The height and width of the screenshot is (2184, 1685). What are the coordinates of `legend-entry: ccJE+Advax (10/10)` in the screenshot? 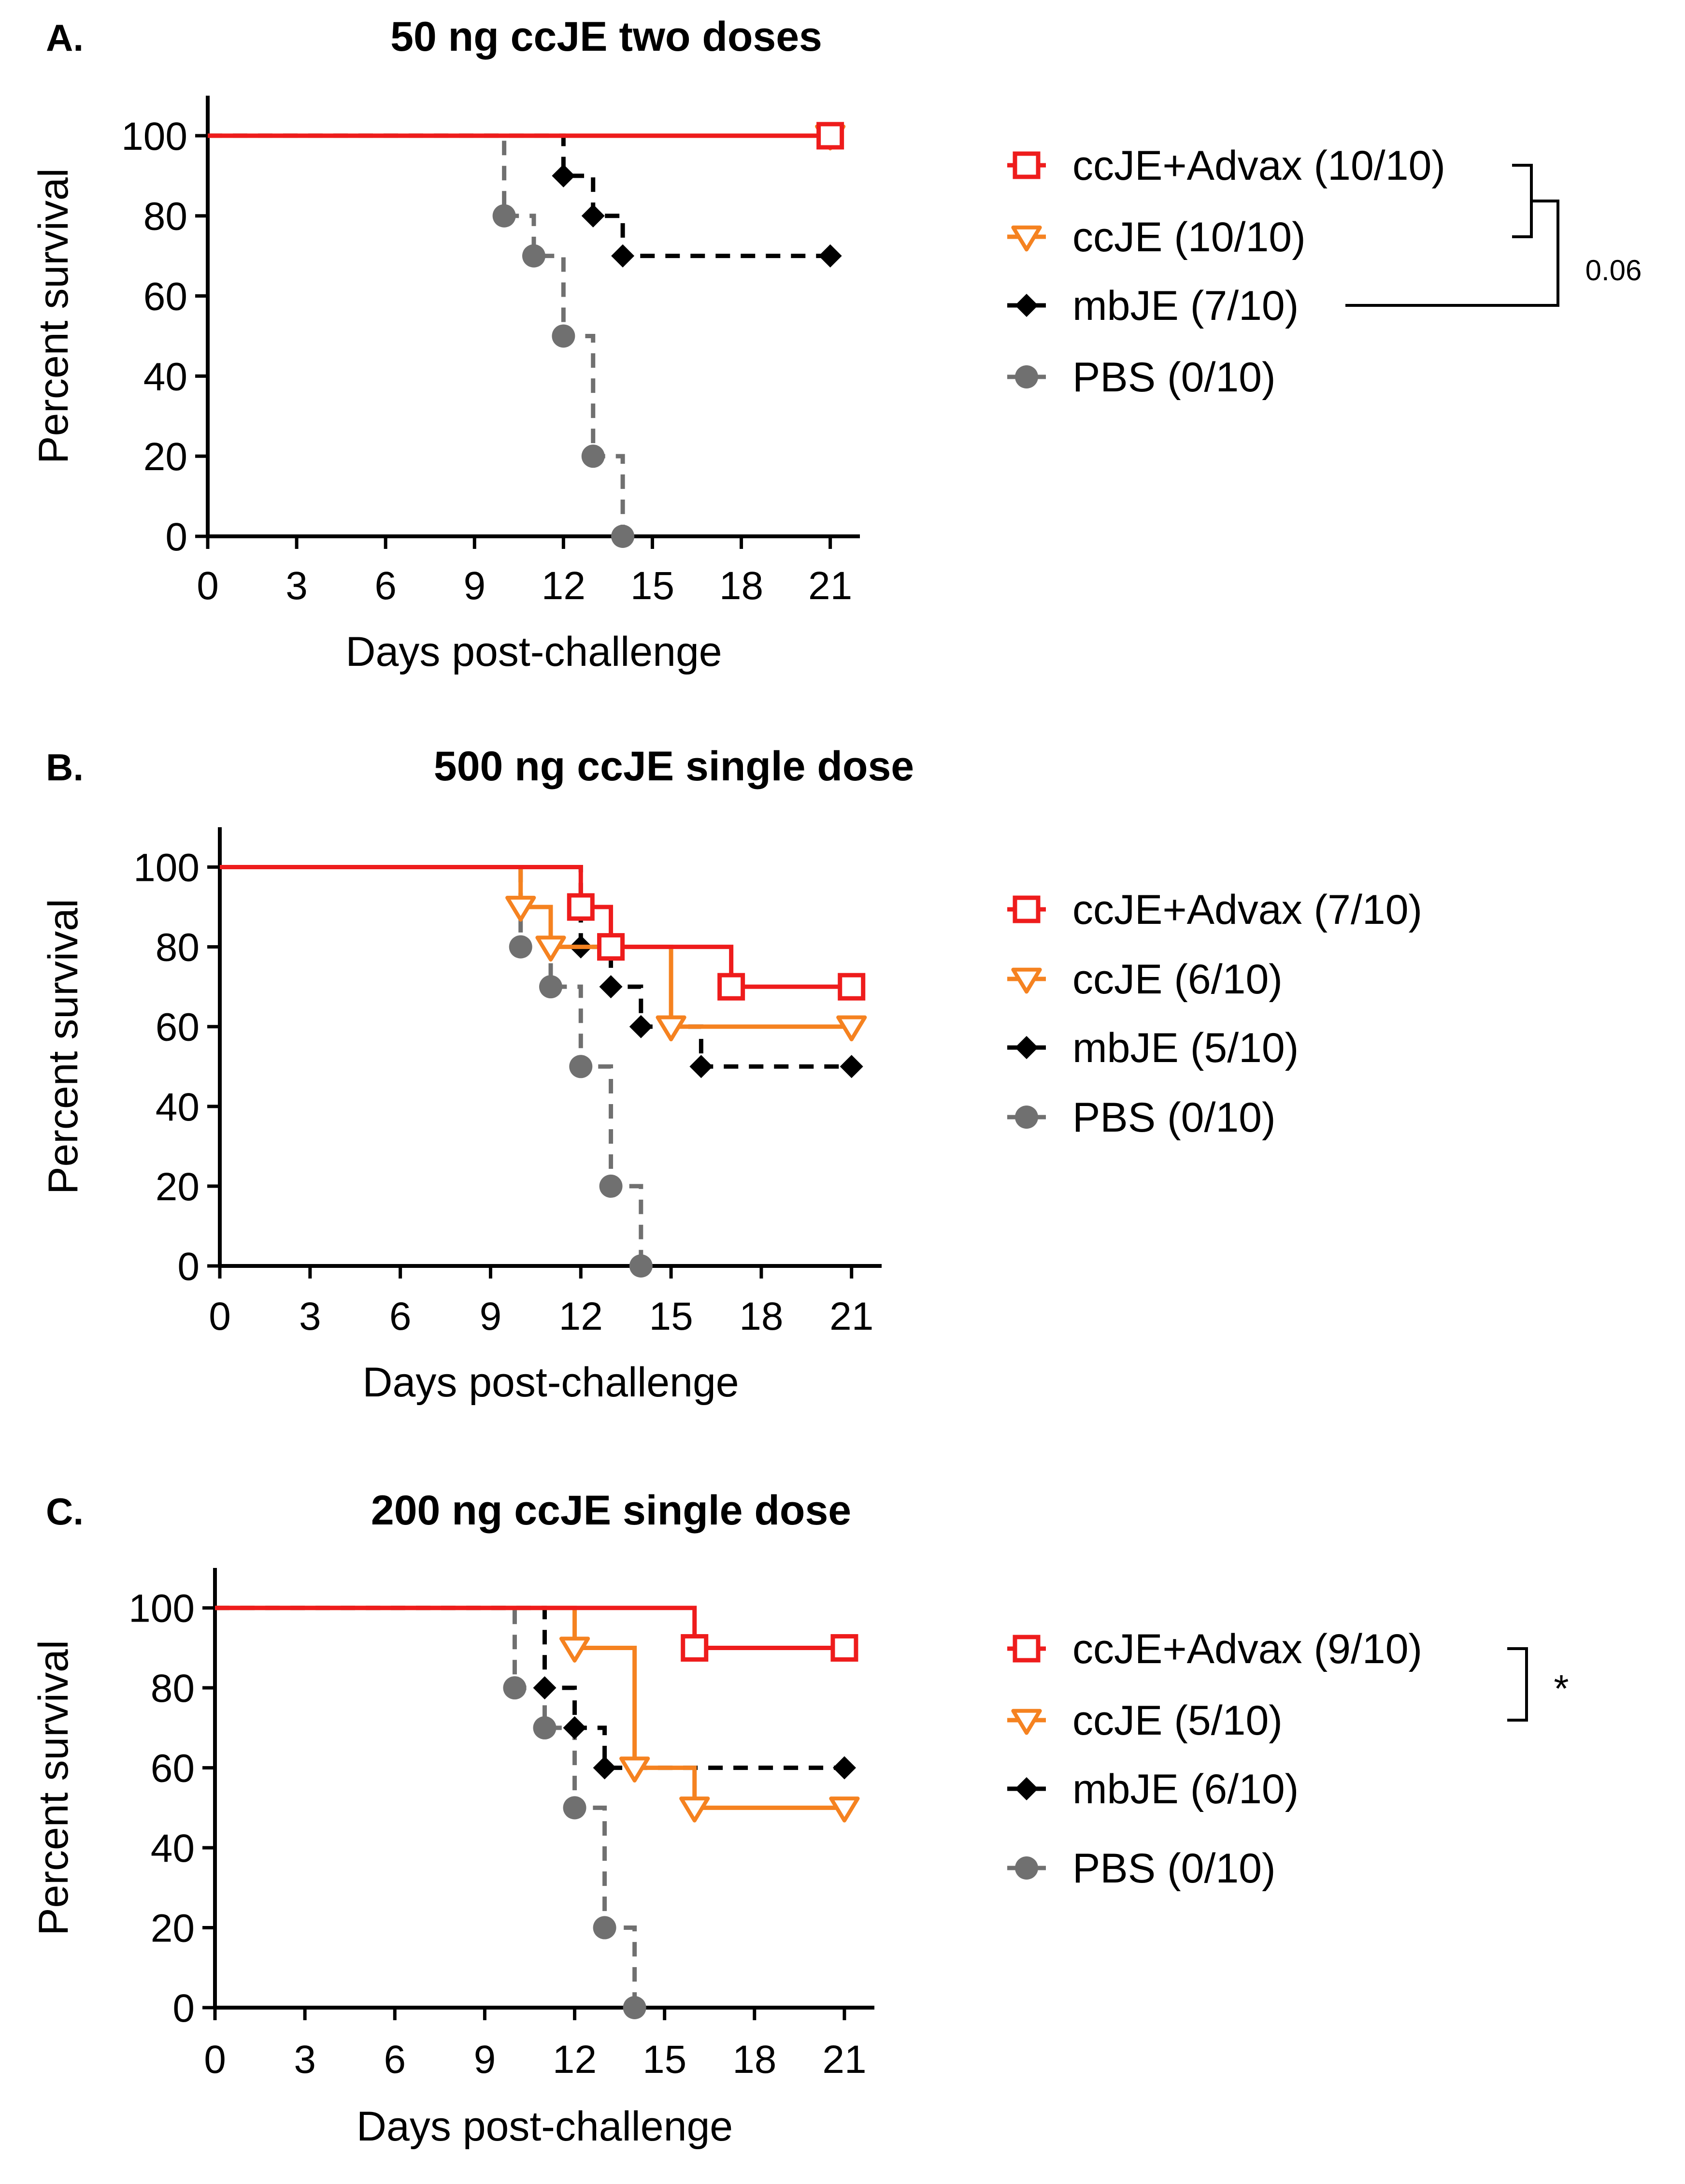 It's located at (1226, 166).